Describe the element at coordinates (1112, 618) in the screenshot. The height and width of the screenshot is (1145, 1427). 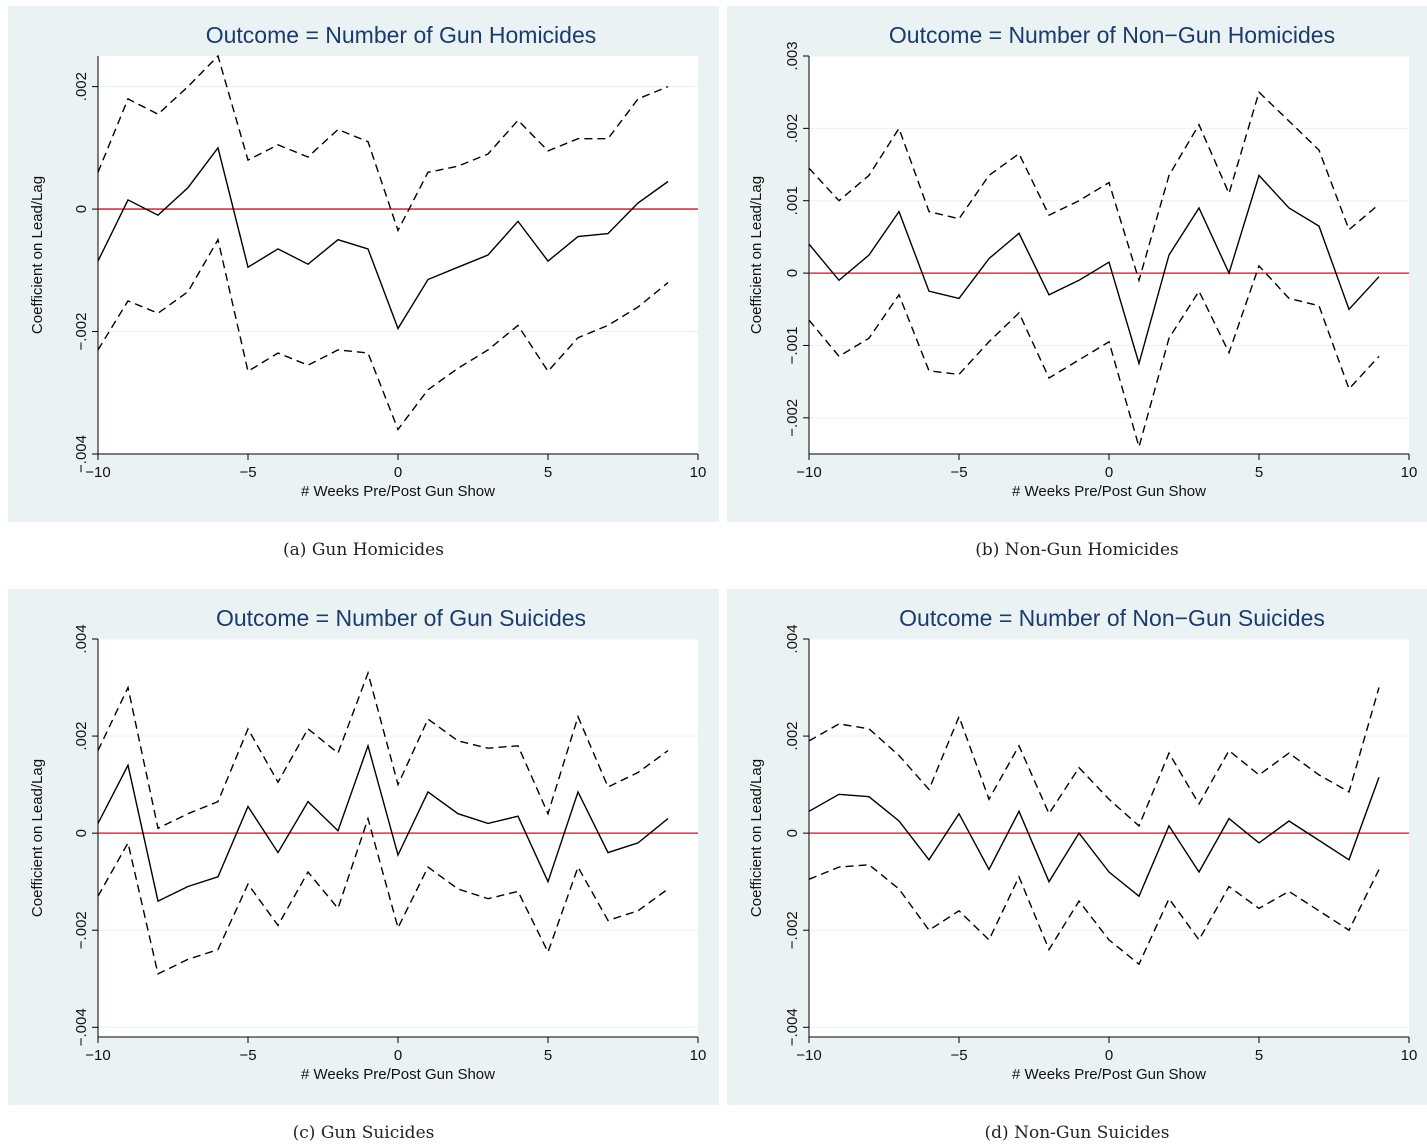
I see `chart-title: Outcome = Number of Non−Gun Suicides` at that location.